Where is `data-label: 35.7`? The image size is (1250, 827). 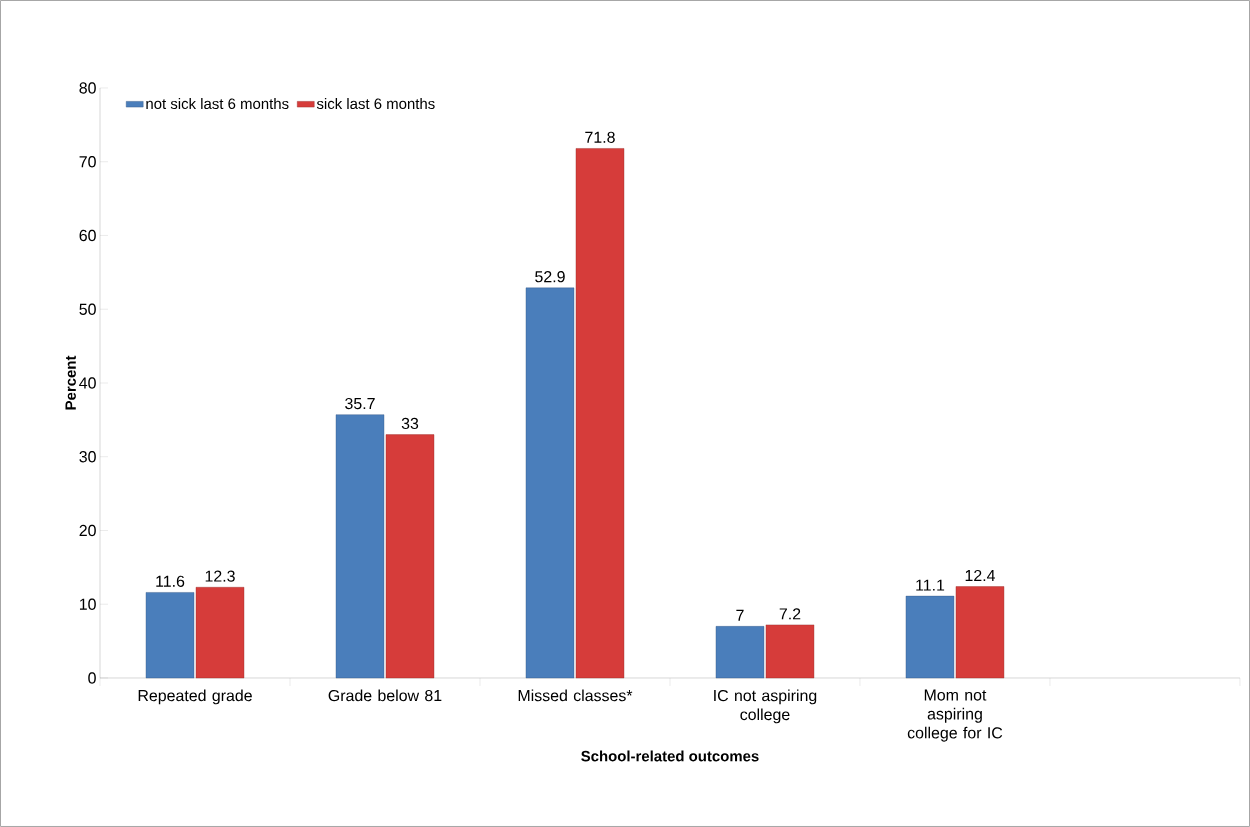 data-label: 35.7 is located at coordinates (360, 403).